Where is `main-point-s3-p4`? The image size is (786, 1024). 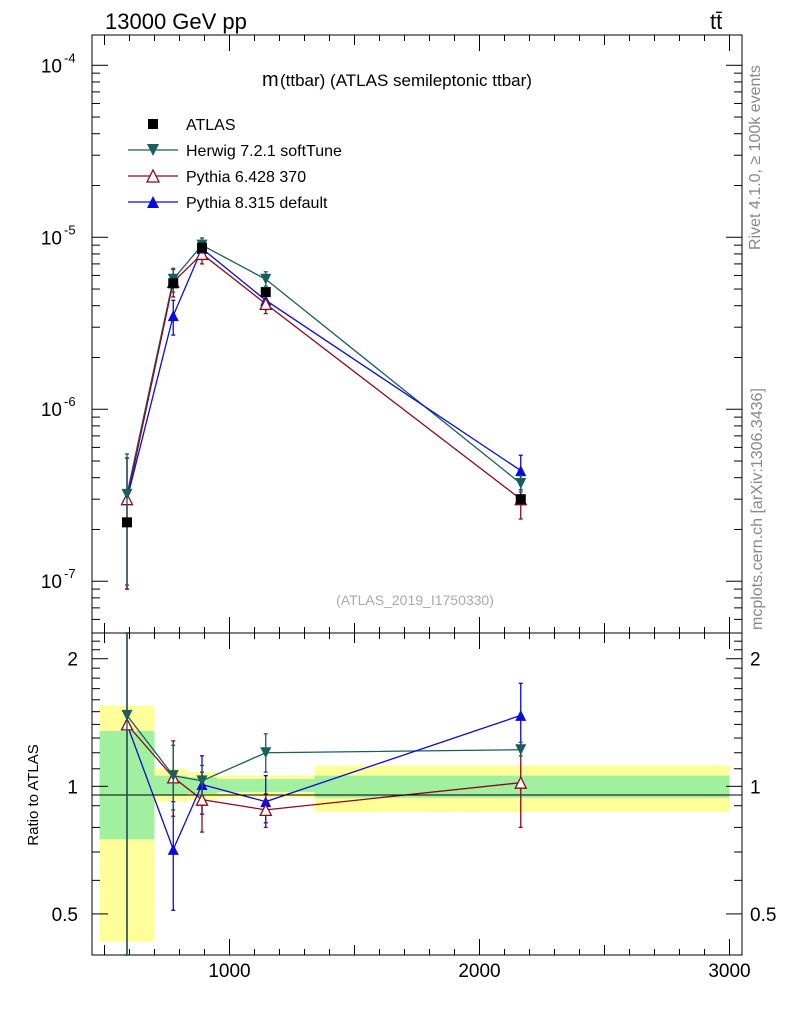
main-point-s3-p4 is located at coordinates (521, 471).